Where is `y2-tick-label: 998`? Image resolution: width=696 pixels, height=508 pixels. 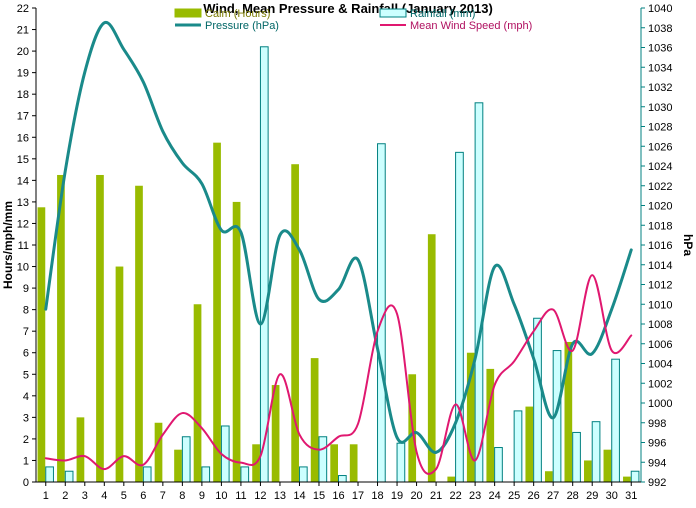
y2-tick-label: 998 is located at coordinates (657, 424).